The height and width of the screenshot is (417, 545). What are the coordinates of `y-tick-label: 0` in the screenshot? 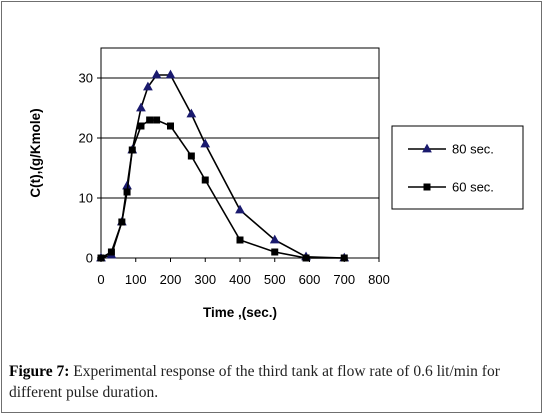 It's located at (89, 258).